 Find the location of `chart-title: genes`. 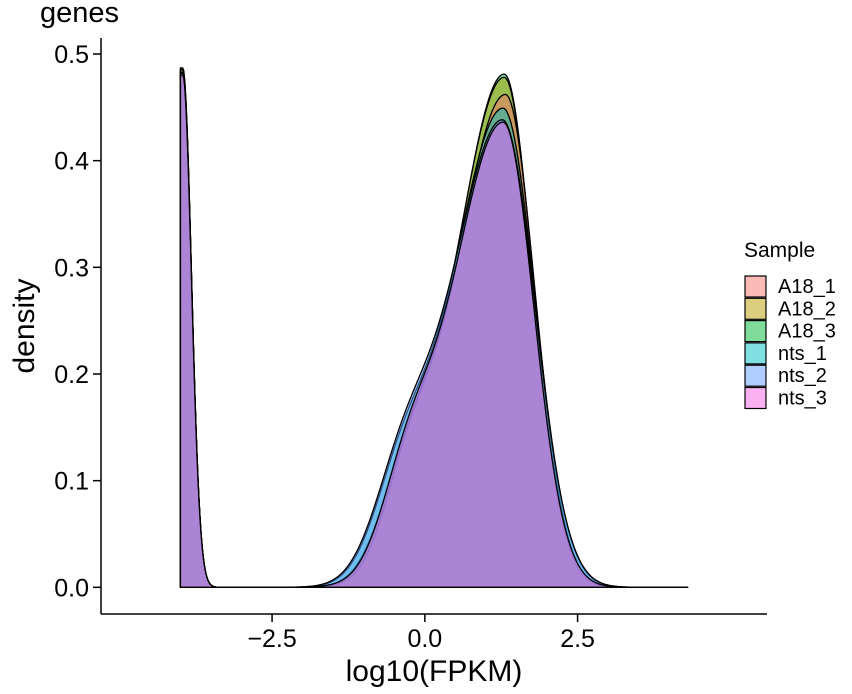

chart-title: genes is located at coordinates (79, 14).